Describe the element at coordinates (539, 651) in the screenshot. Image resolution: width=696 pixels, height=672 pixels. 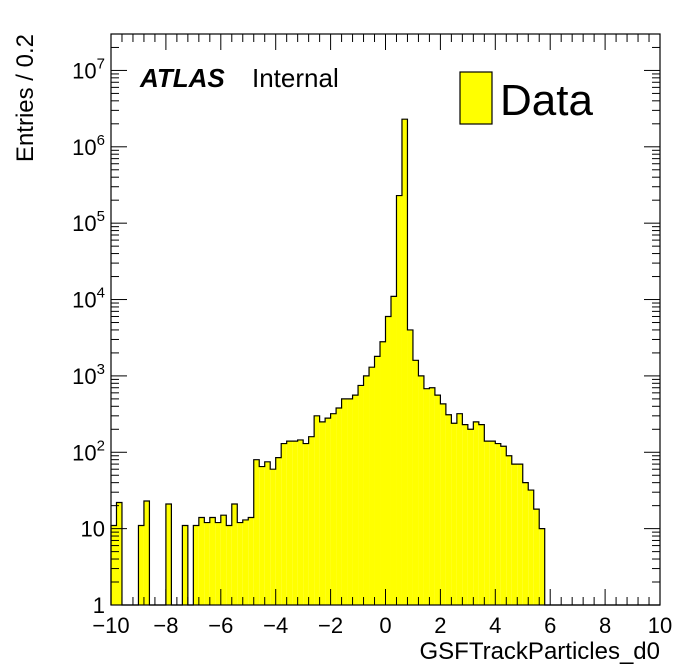
I see `x-axis-title: GSFTrackParticles_d0` at that location.